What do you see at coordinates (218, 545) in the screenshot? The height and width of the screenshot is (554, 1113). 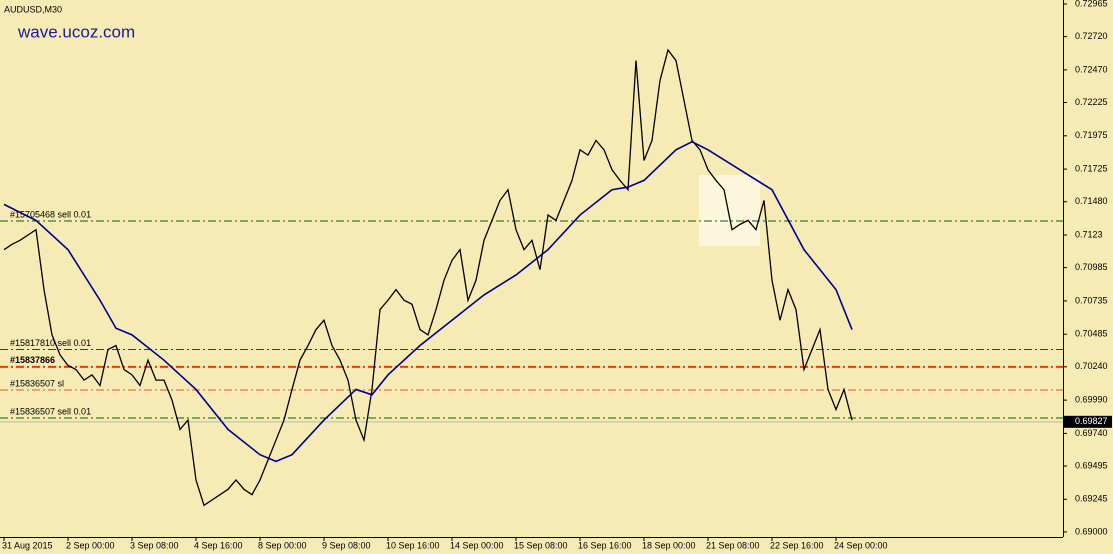 I see `x-tick-label: 4 Sep 16:00` at bounding box center [218, 545].